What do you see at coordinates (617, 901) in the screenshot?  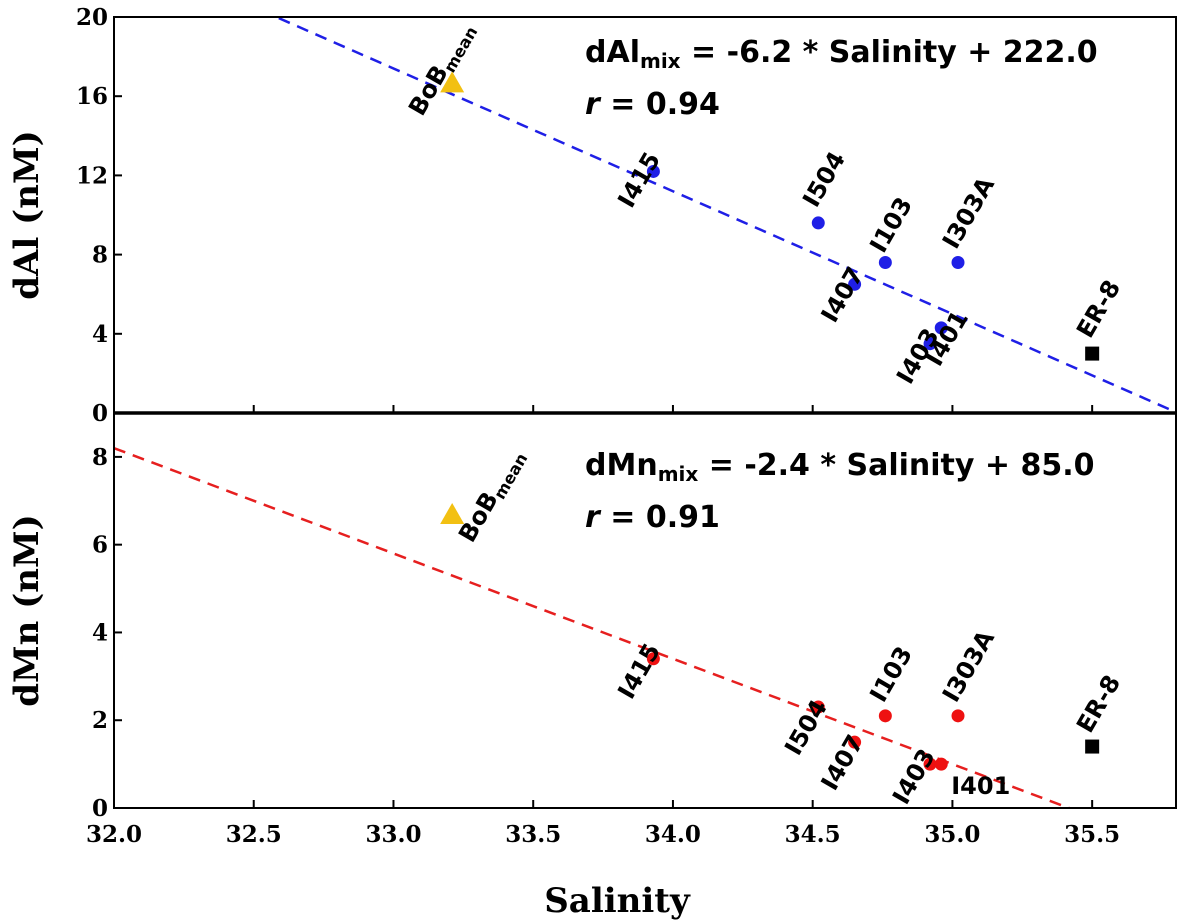 I see `x-axis-title: Salinity` at bounding box center [617, 901].